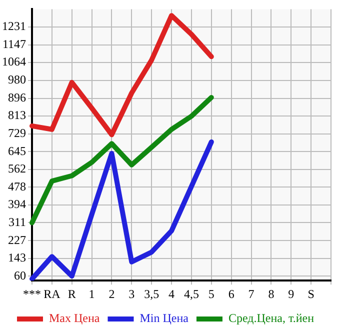 The width and height of the screenshot is (345, 335). What do you see at coordinates (14, 44) in the screenshot?
I see `y-tick-label: 1147` at bounding box center [14, 44].